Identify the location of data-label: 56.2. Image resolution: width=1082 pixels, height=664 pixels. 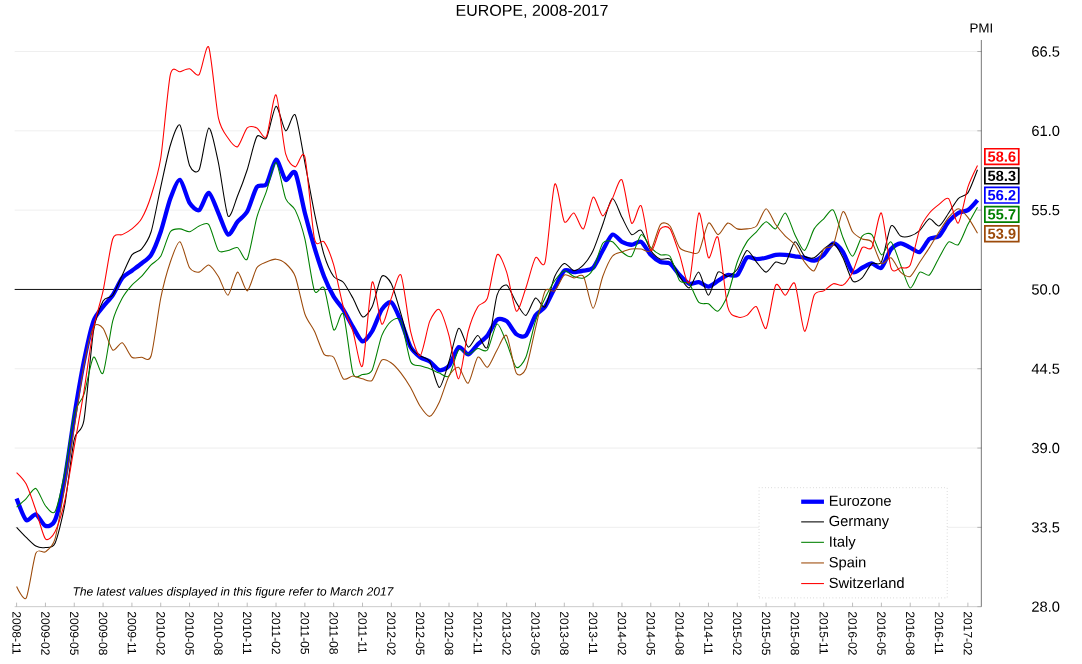
(1001, 195).